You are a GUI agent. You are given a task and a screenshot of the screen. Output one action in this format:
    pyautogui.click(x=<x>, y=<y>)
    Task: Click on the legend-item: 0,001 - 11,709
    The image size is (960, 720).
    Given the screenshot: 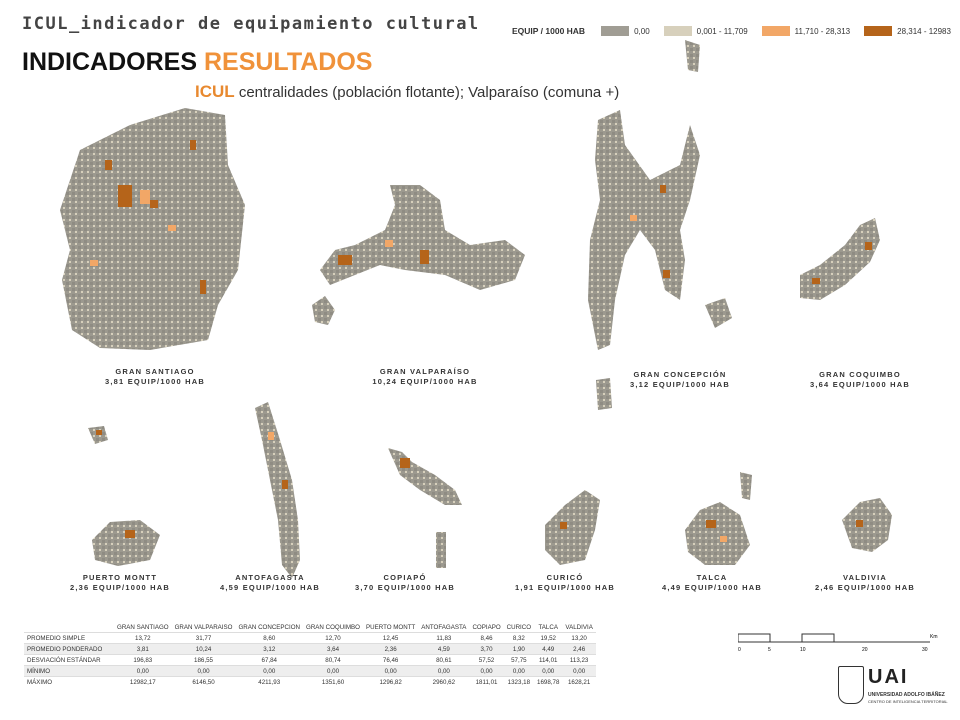 What is the action you would take?
    pyautogui.click(x=705, y=31)
    